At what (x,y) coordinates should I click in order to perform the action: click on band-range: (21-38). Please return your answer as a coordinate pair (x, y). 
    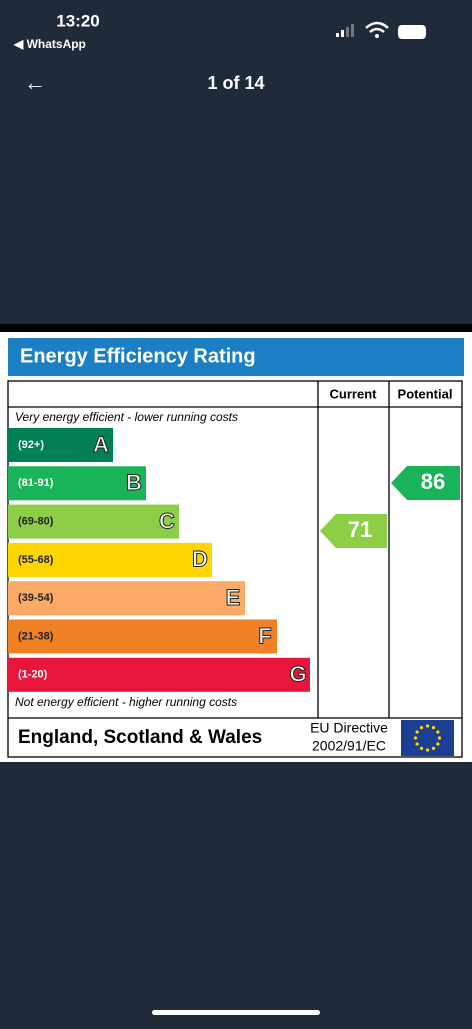
    Looking at the image, I should click on (36, 636).